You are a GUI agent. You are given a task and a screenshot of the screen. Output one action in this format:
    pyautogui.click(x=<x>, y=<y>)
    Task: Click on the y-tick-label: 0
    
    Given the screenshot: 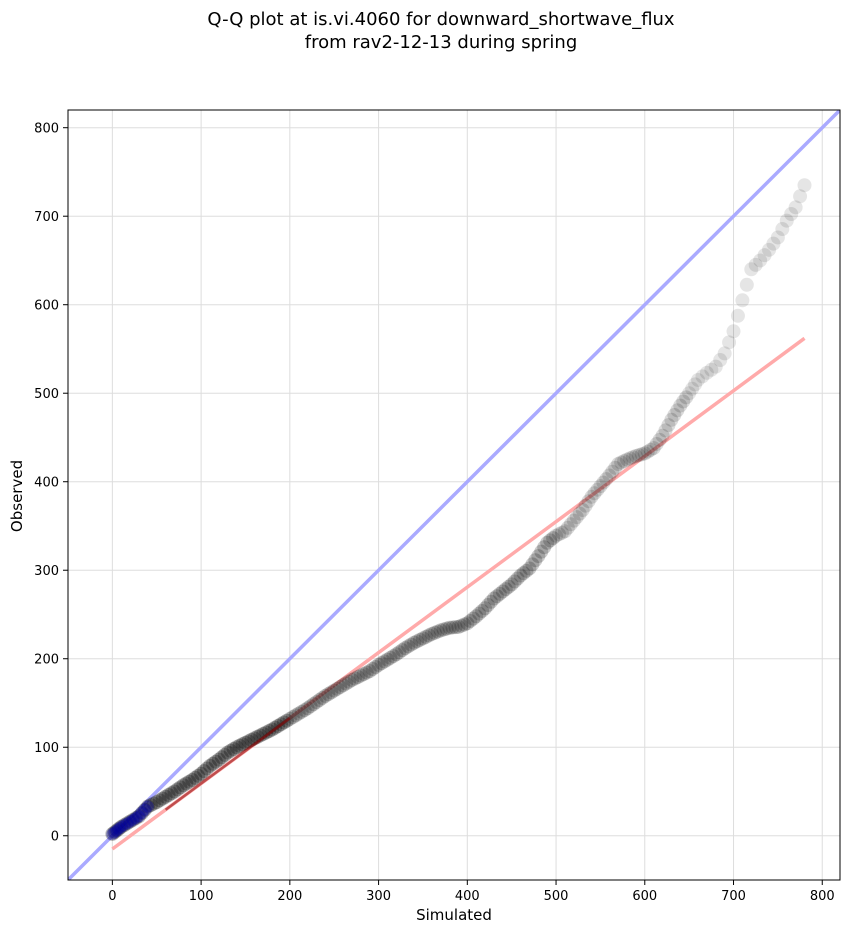 What is the action you would take?
    pyautogui.click(x=55, y=837)
    